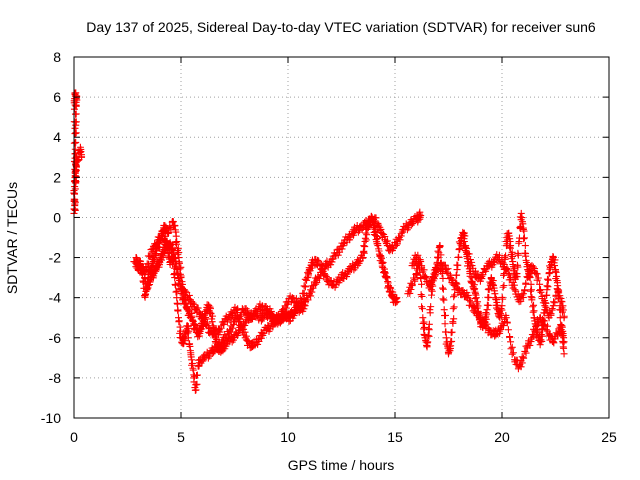 The width and height of the screenshot is (640, 480). I want to click on y-tick-label-9: 8, so click(57, 57).